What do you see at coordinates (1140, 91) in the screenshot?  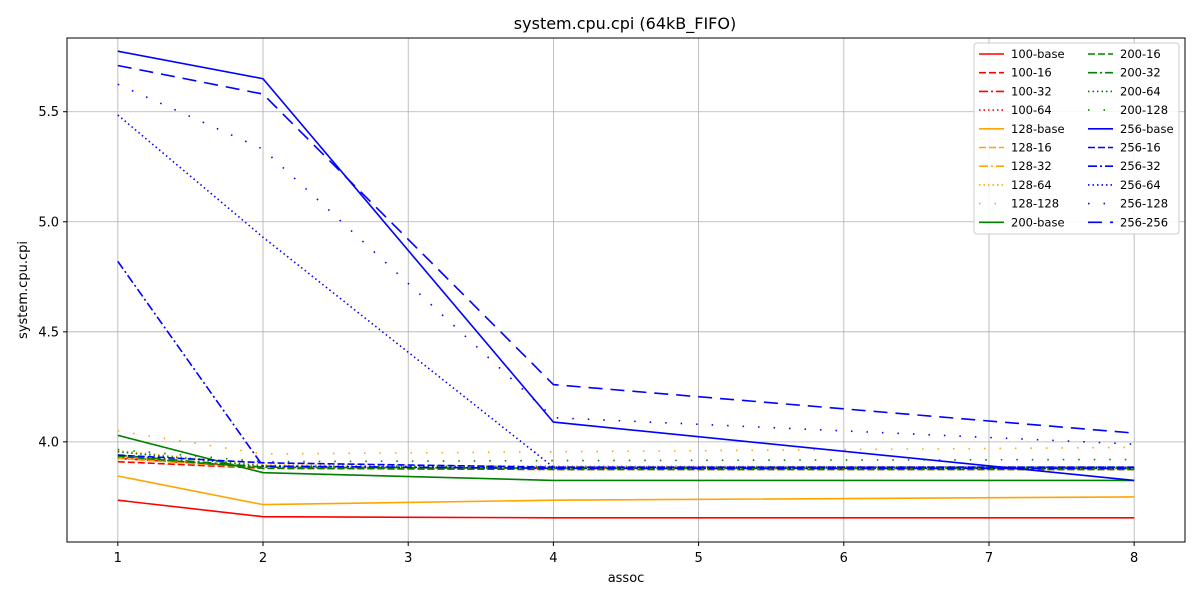 I see `legend-label-200-64: 200-64` at bounding box center [1140, 91].